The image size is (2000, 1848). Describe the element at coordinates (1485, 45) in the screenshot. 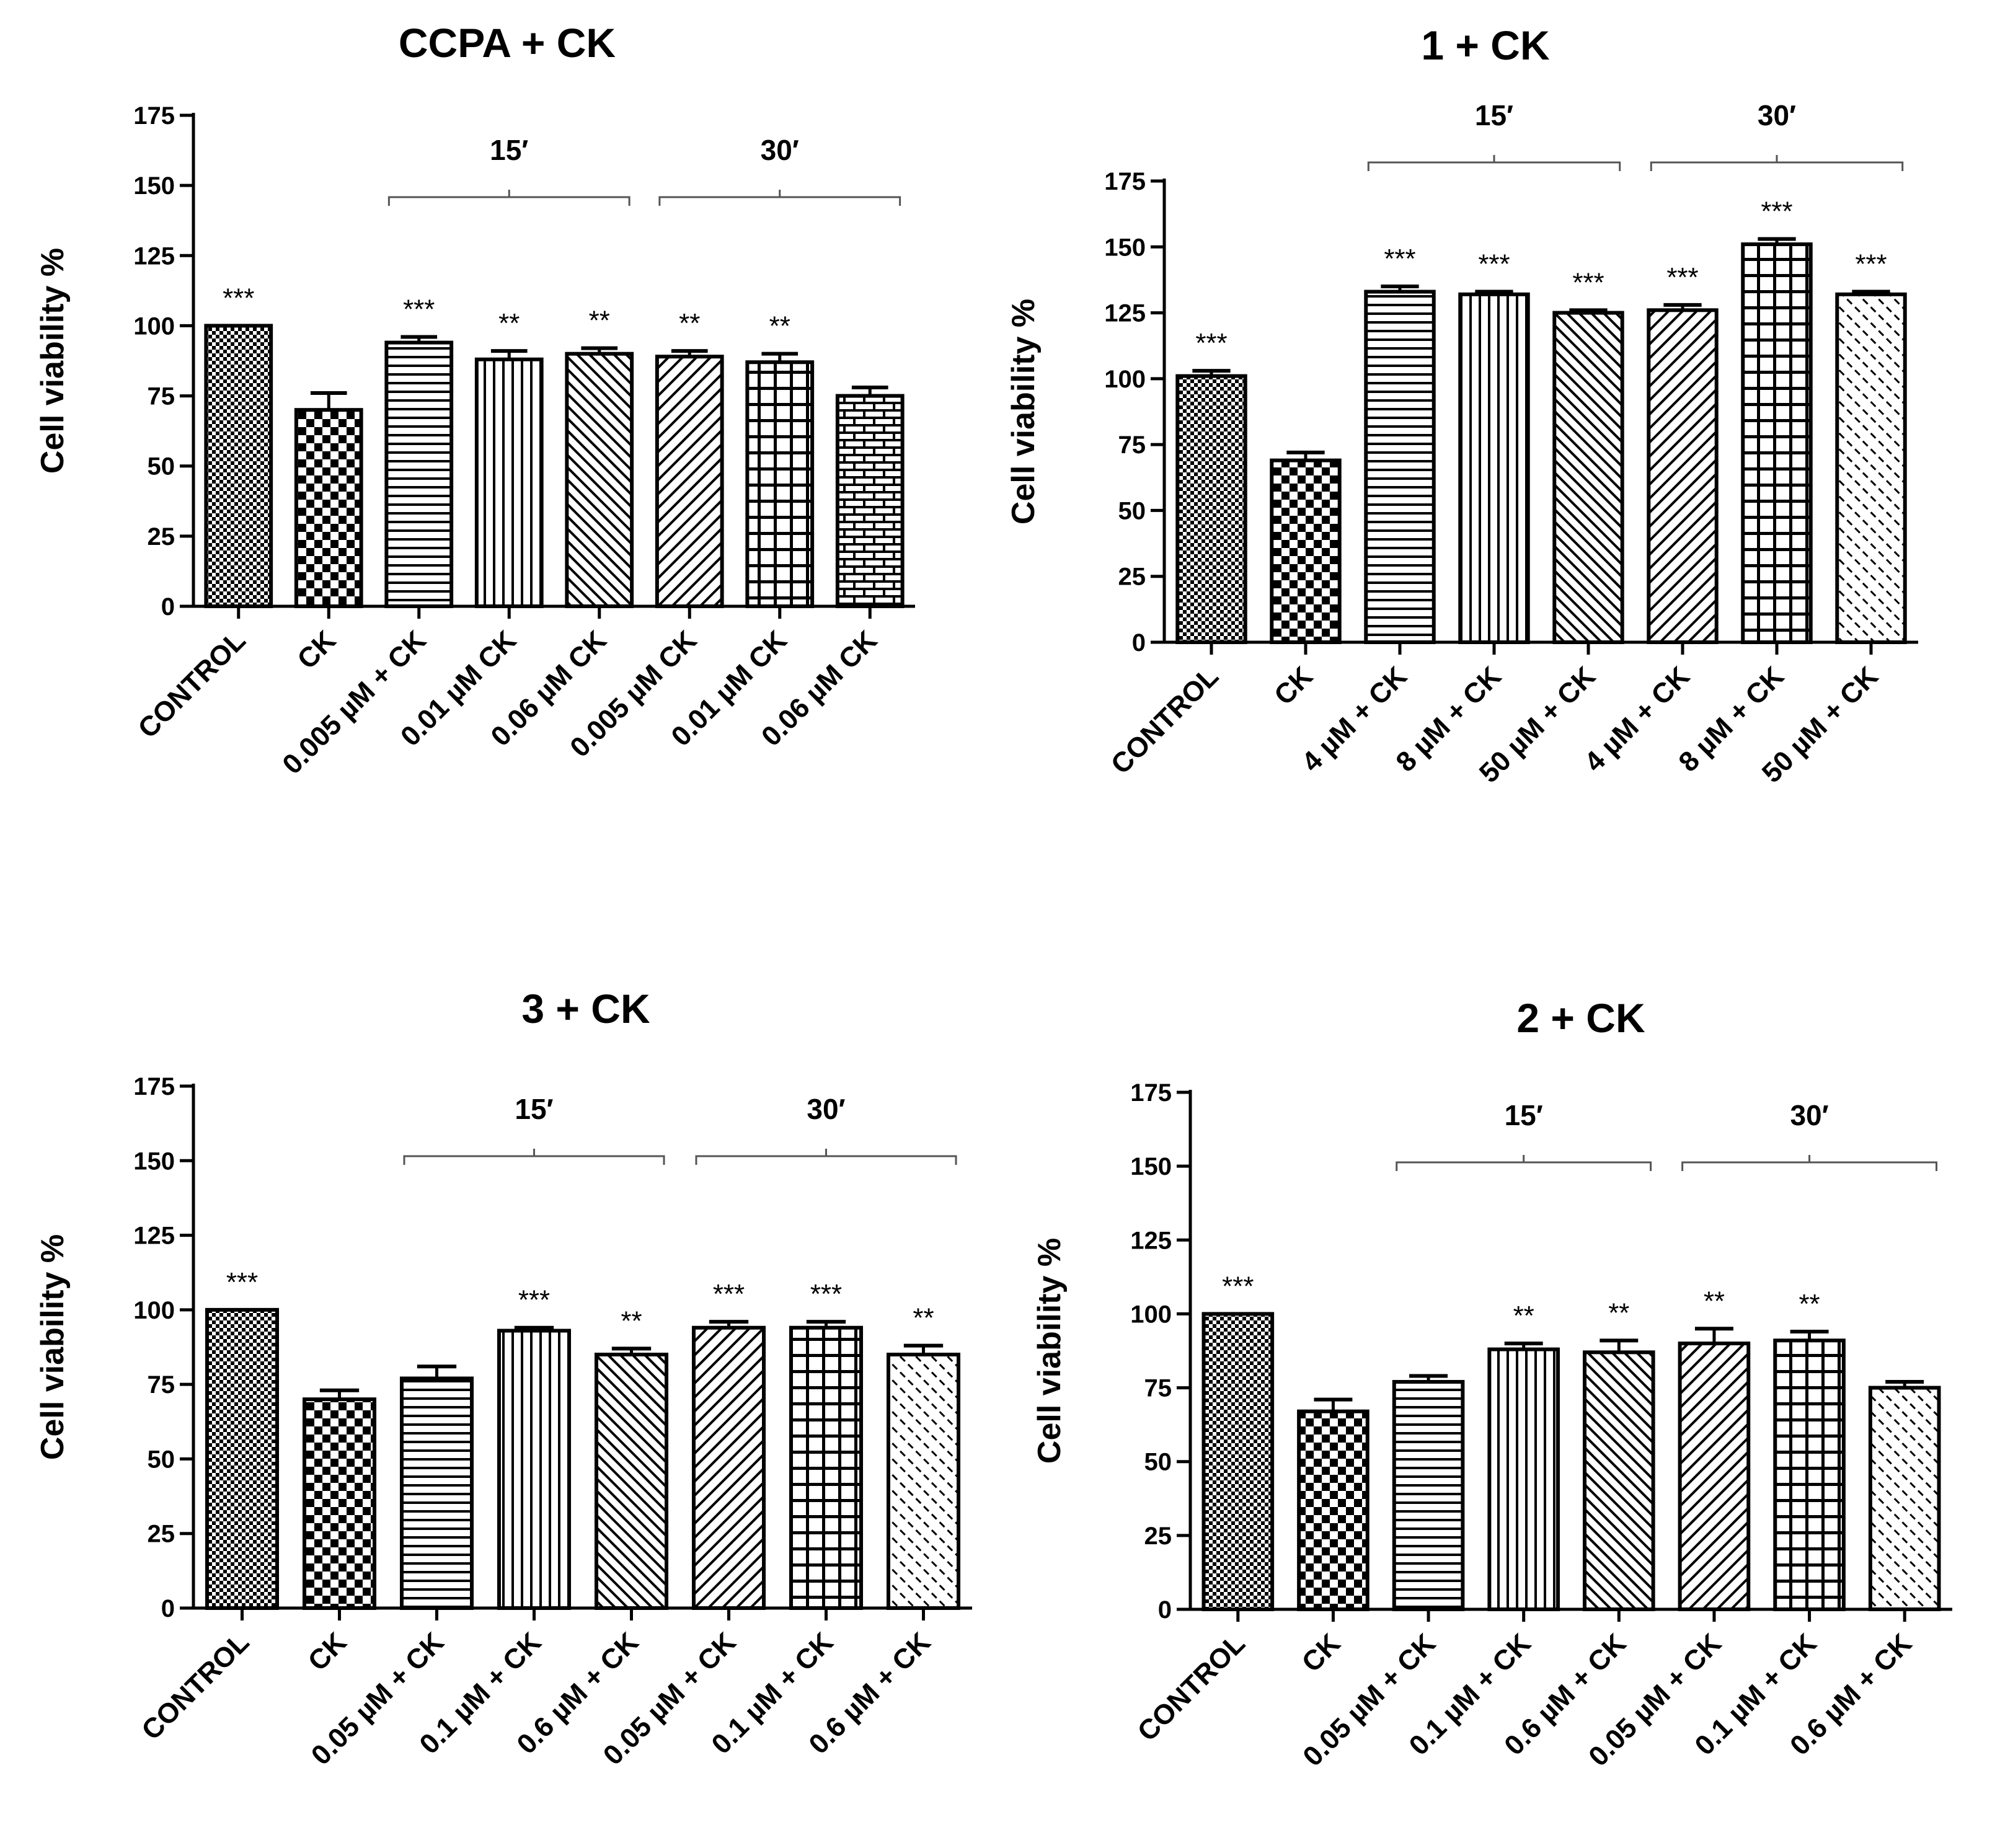

I see `chart-title: 1 + CK` at that location.